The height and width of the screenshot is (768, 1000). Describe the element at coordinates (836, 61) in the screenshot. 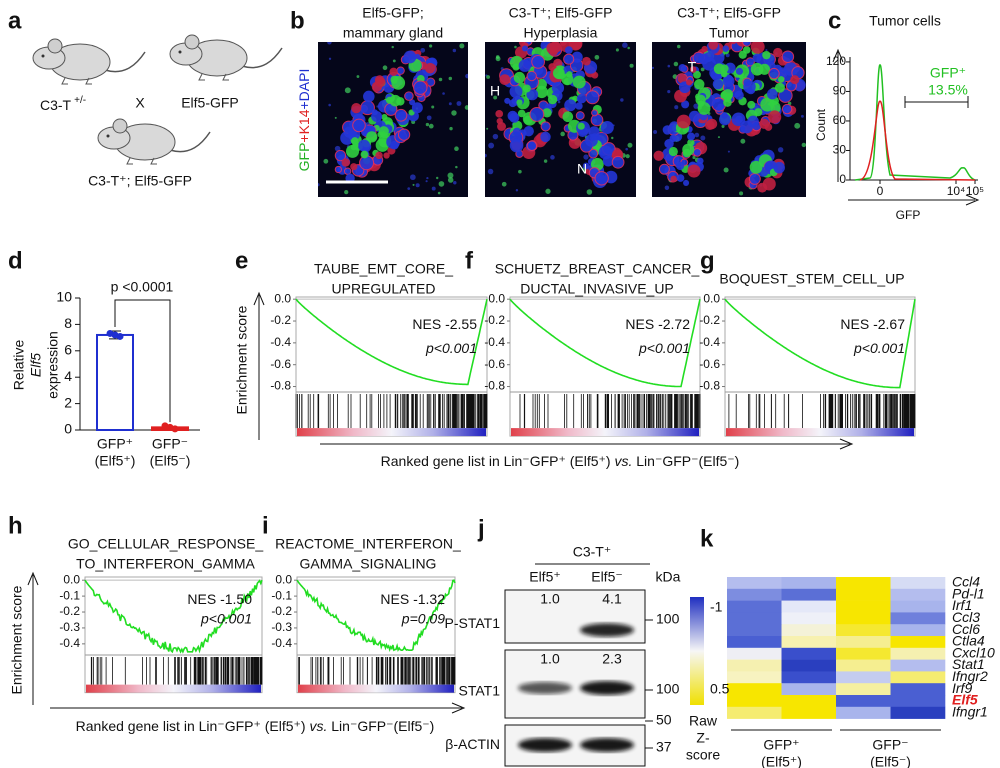

I see `y-tick-label: 120` at that location.